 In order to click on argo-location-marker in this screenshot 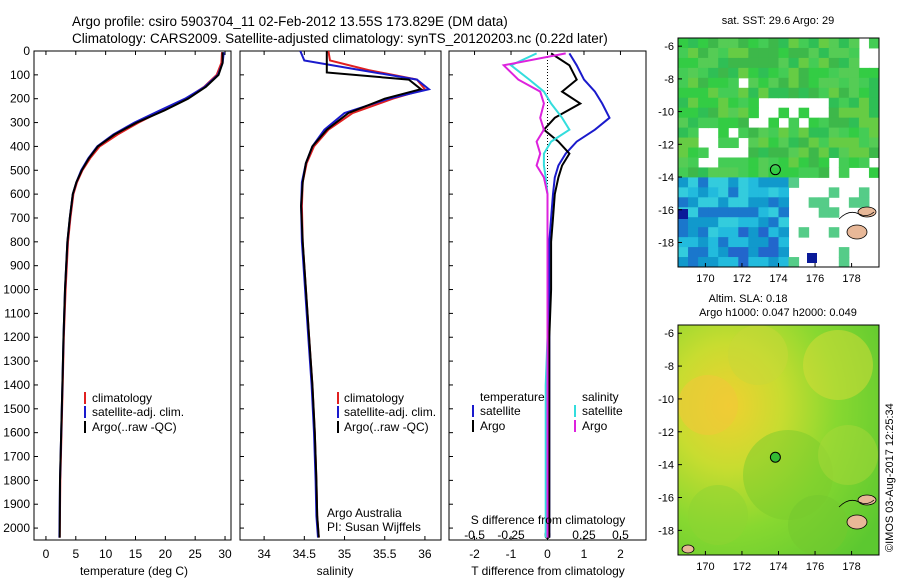, I will do `click(775, 170)`.